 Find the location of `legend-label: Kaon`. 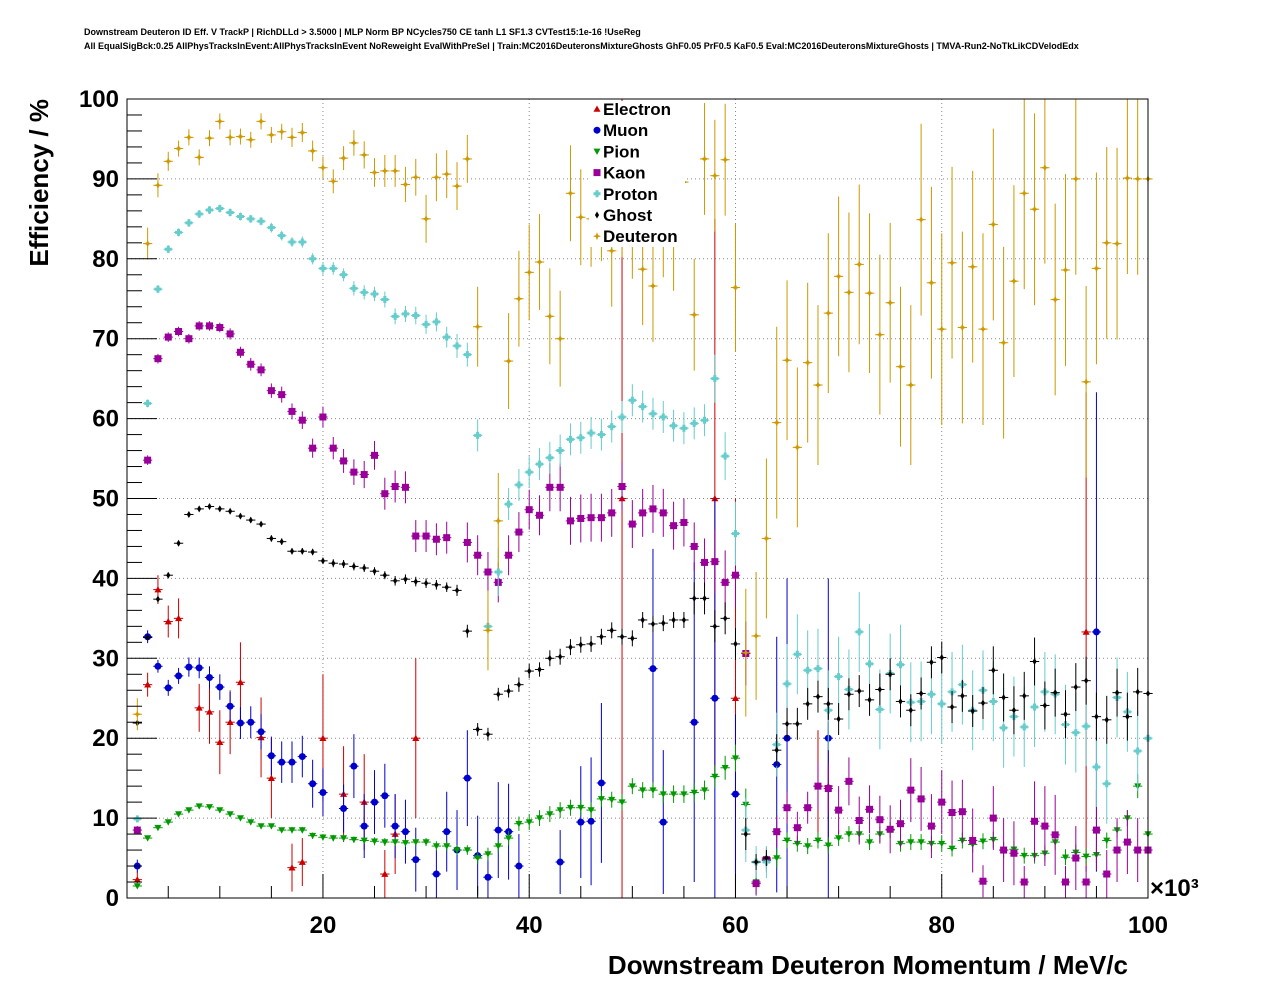

legend-label: Kaon is located at coordinates (624, 173).